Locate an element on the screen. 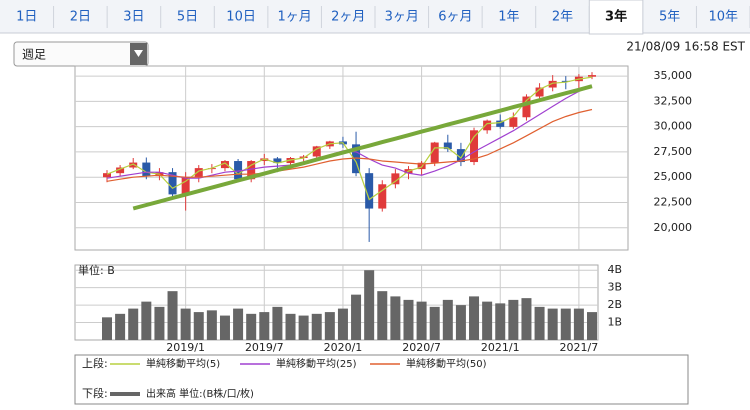  tab: 10日 is located at coordinates (241, 17).